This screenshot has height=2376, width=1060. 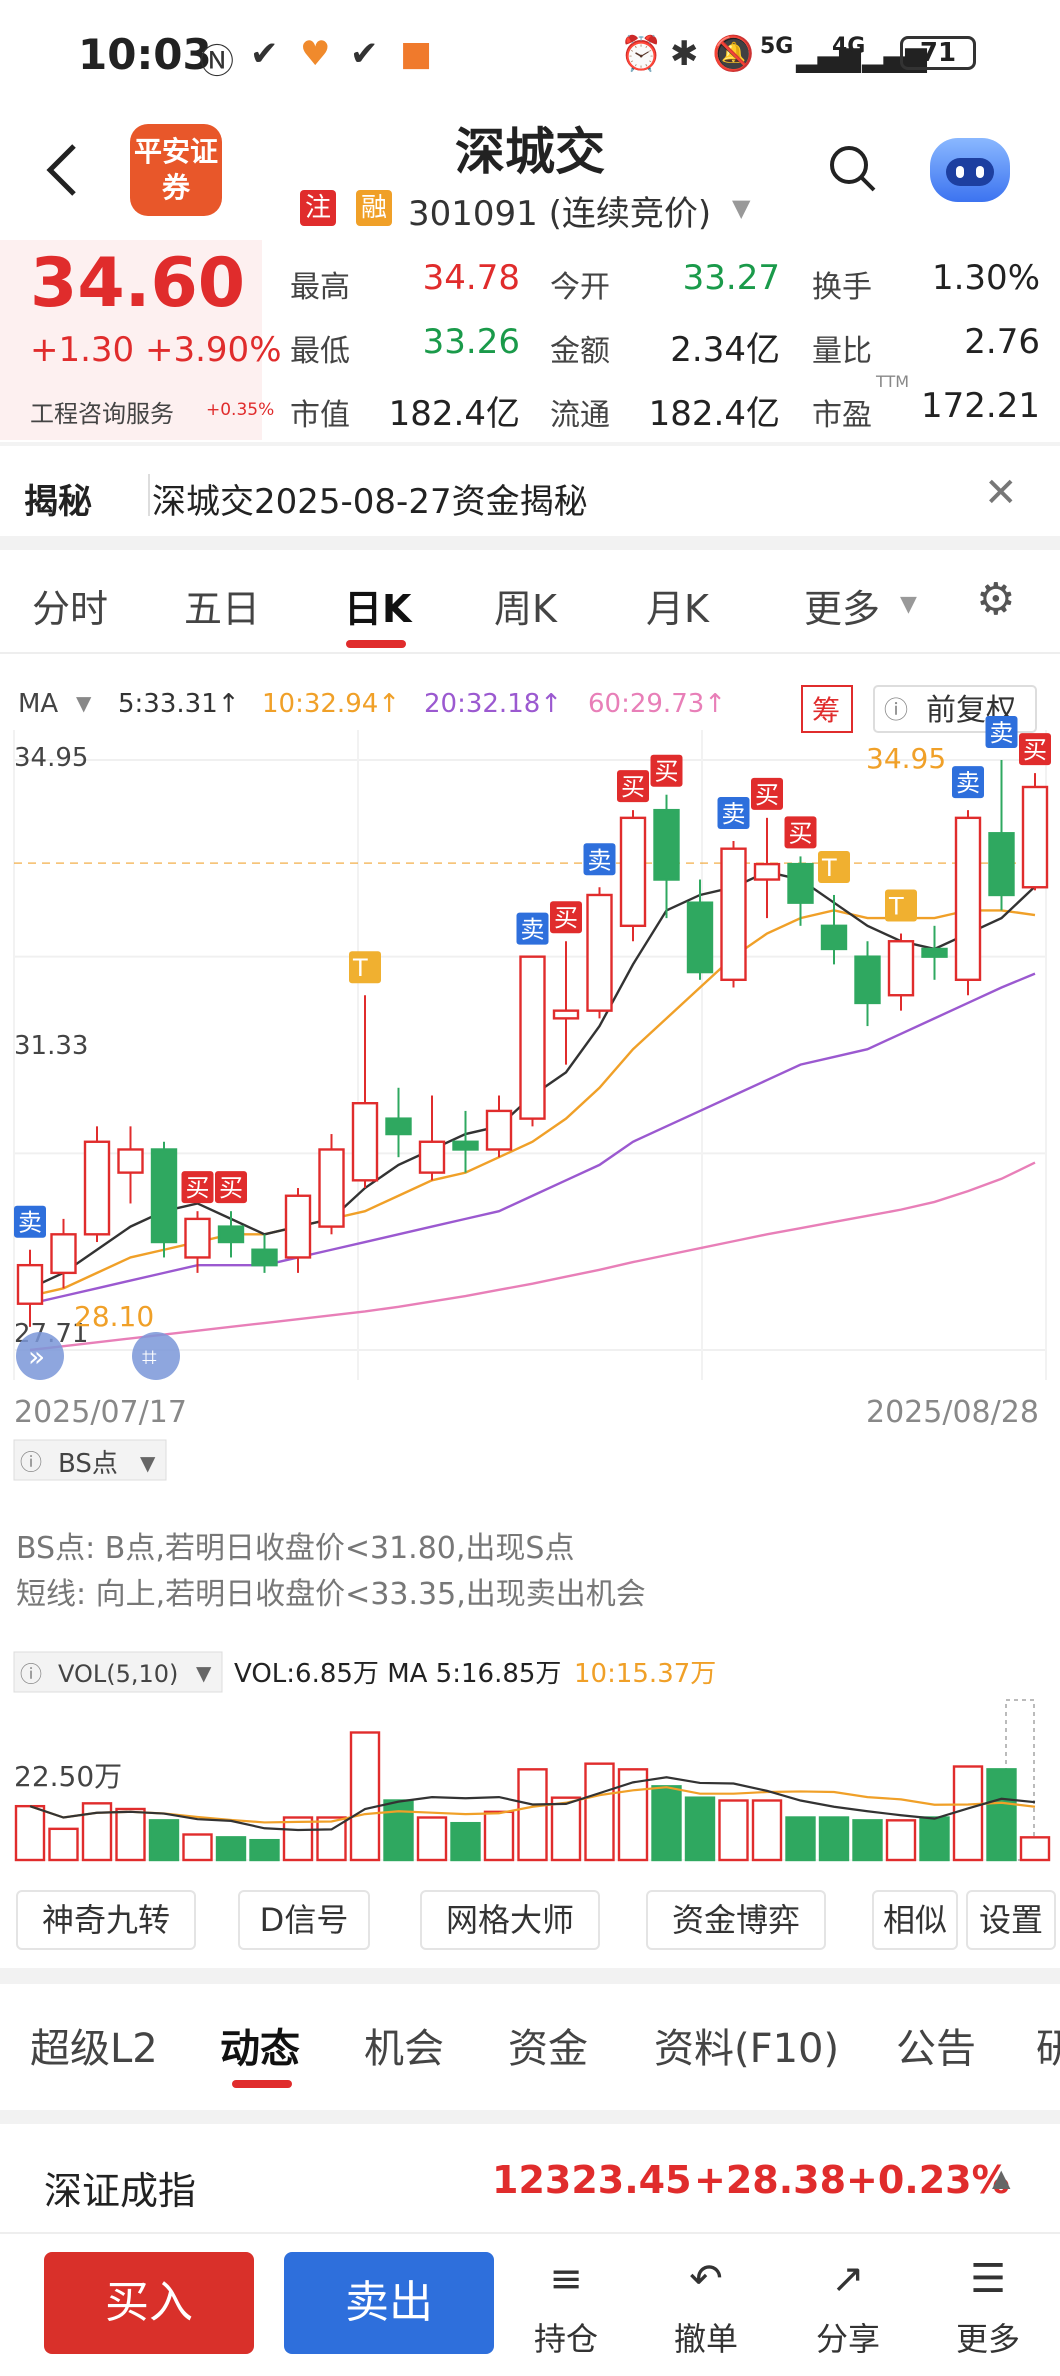 What do you see at coordinates (389, 2303) in the screenshot?
I see `sell-button: 卖出` at bounding box center [389, 2303].